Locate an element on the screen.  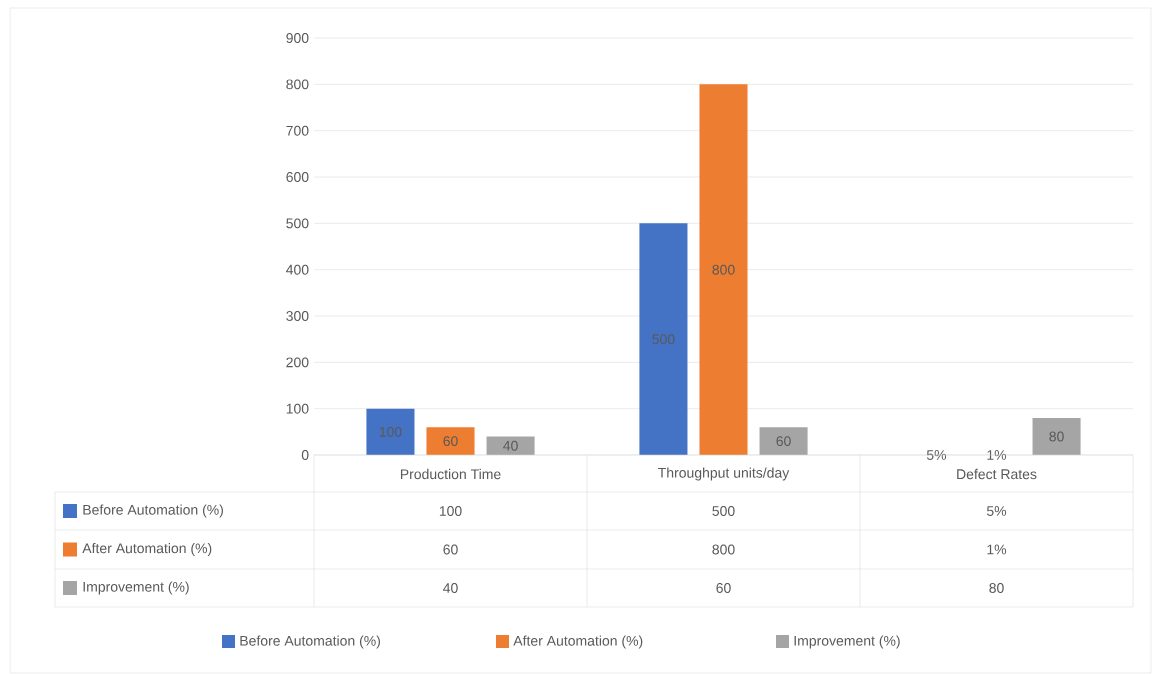
x-tick-label: Throughput units/day is located at coordinates (724, 474).